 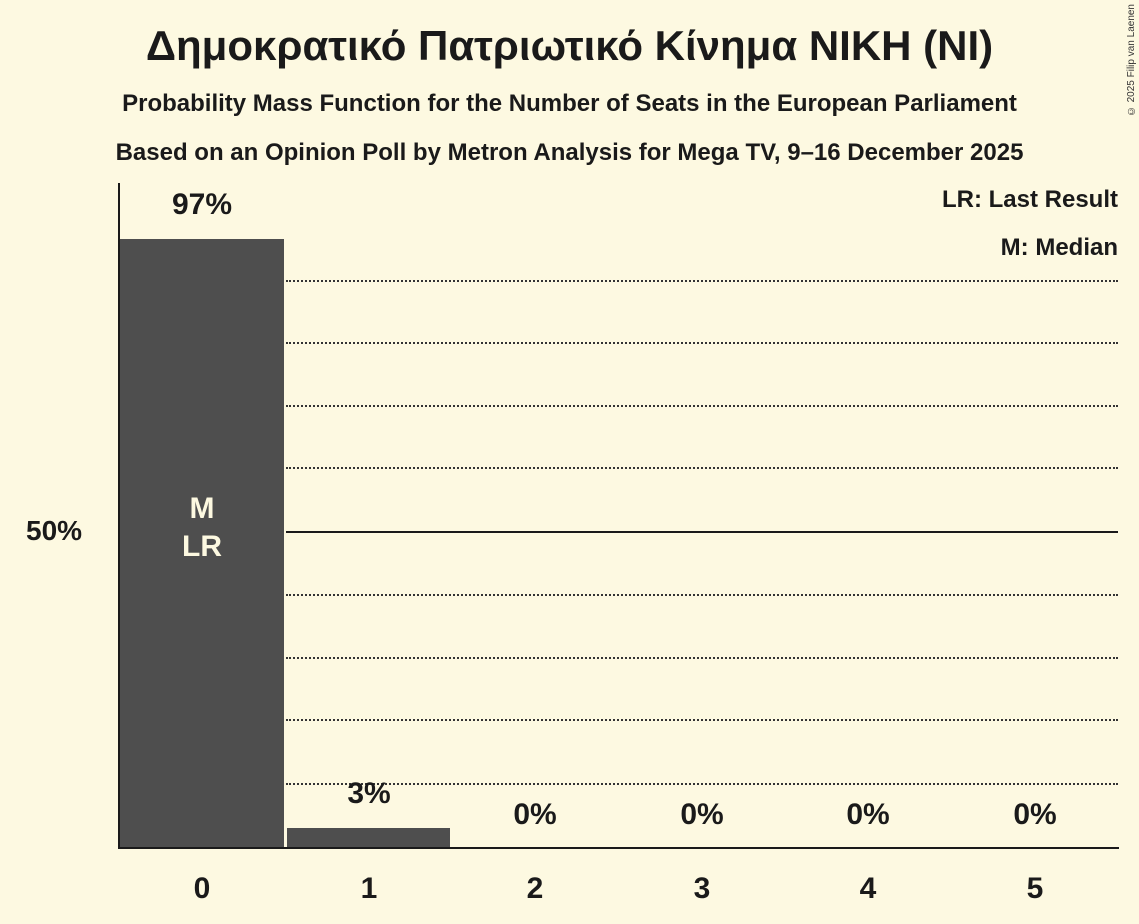 I want to click on x-tick-0: 0, so click(x=202, y=888).